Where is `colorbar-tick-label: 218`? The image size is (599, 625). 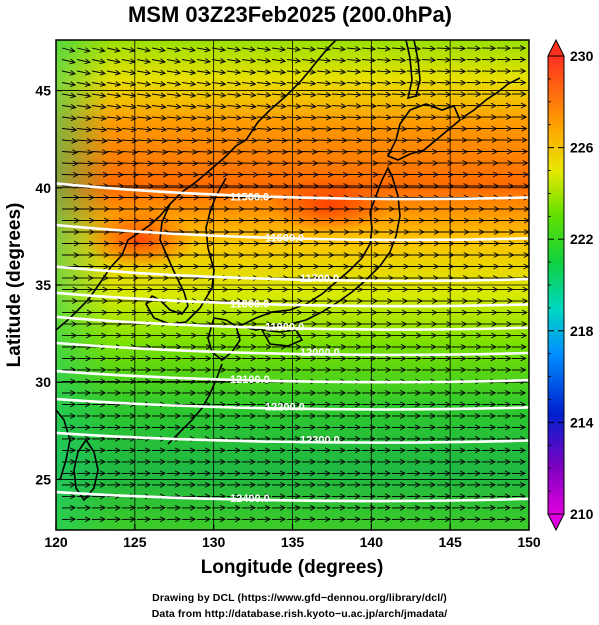
colorbar-tick-label: 218 is located at coordinates (582, 331).